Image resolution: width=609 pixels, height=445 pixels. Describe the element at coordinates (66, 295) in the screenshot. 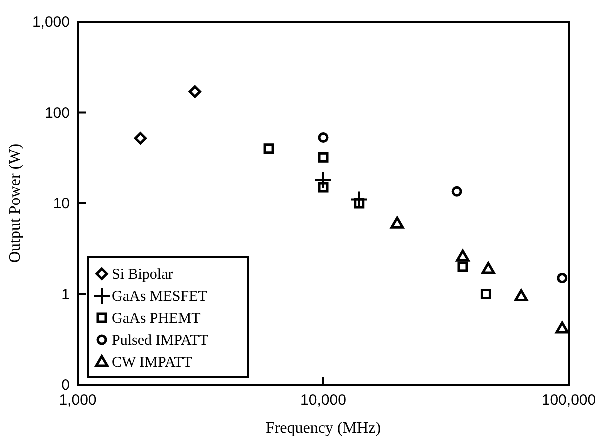

I see `y-tick-label: 1` at that location.